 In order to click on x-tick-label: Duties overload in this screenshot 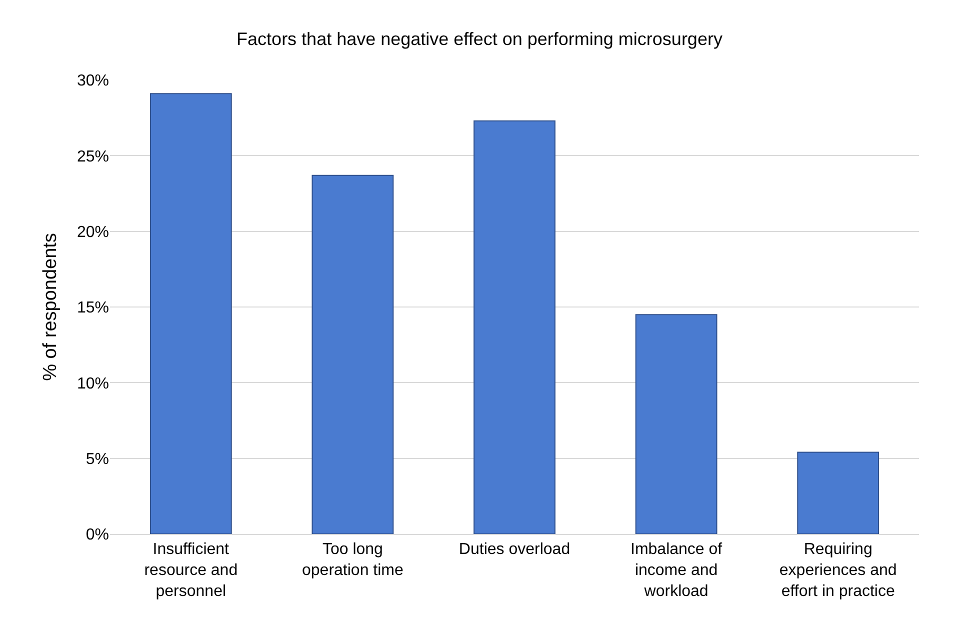, I will do `click(514, 549)`.